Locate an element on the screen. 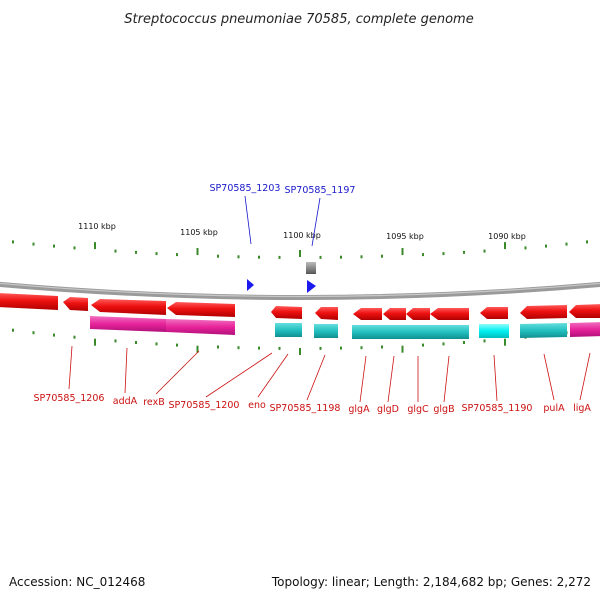  gene-label-adda: addA is located at coordinates (125, 401).